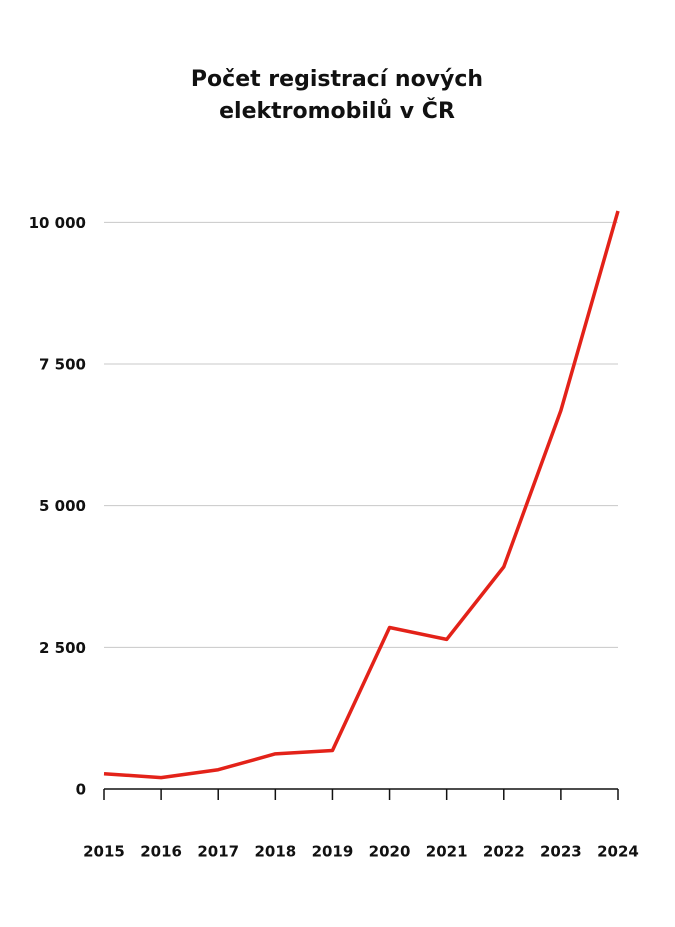  I want to click on y-tick-label: 10 000, so click(57, 223).